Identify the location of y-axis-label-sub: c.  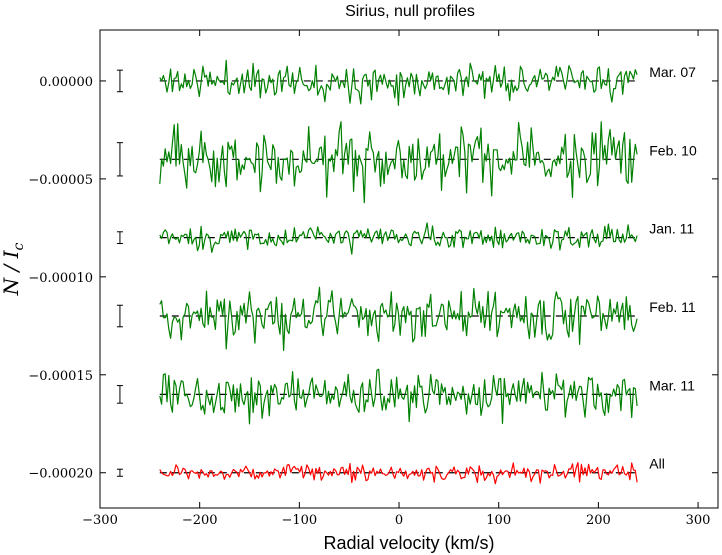
(19, 246).